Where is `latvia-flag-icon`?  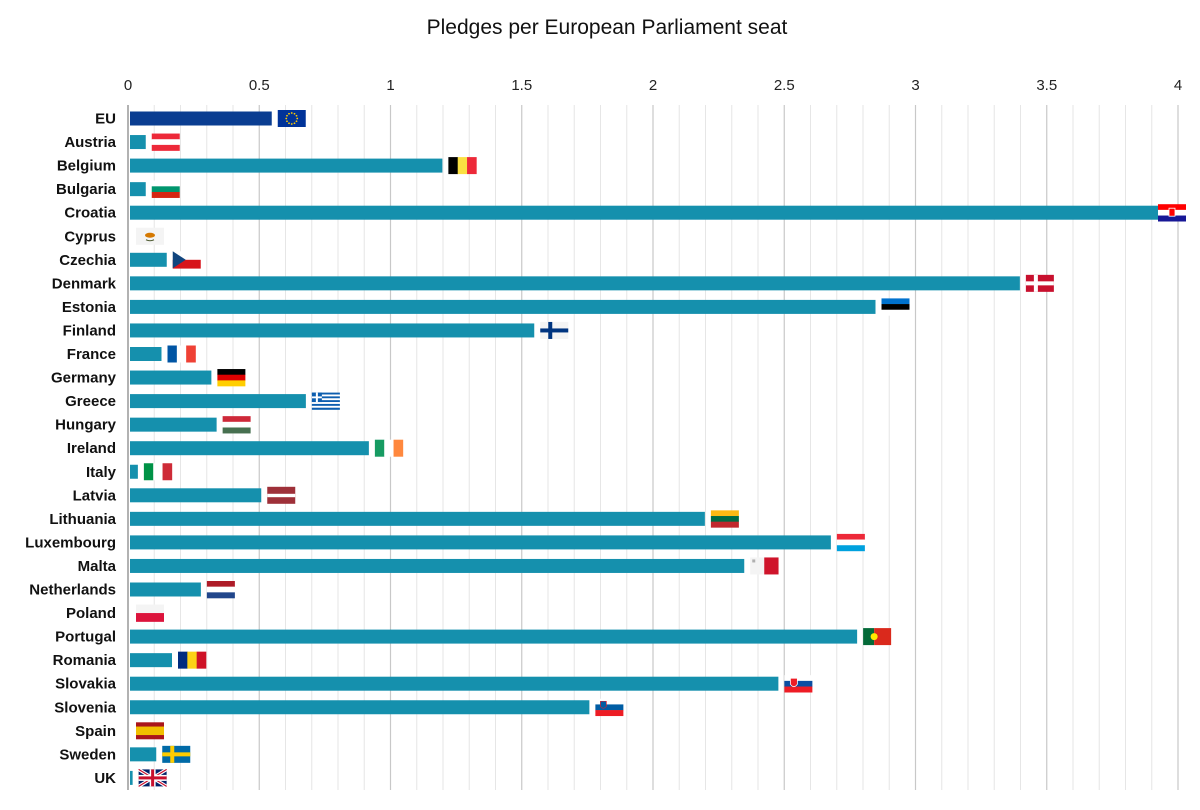
latvia-flag-icon is located at coordinates (281, 495).